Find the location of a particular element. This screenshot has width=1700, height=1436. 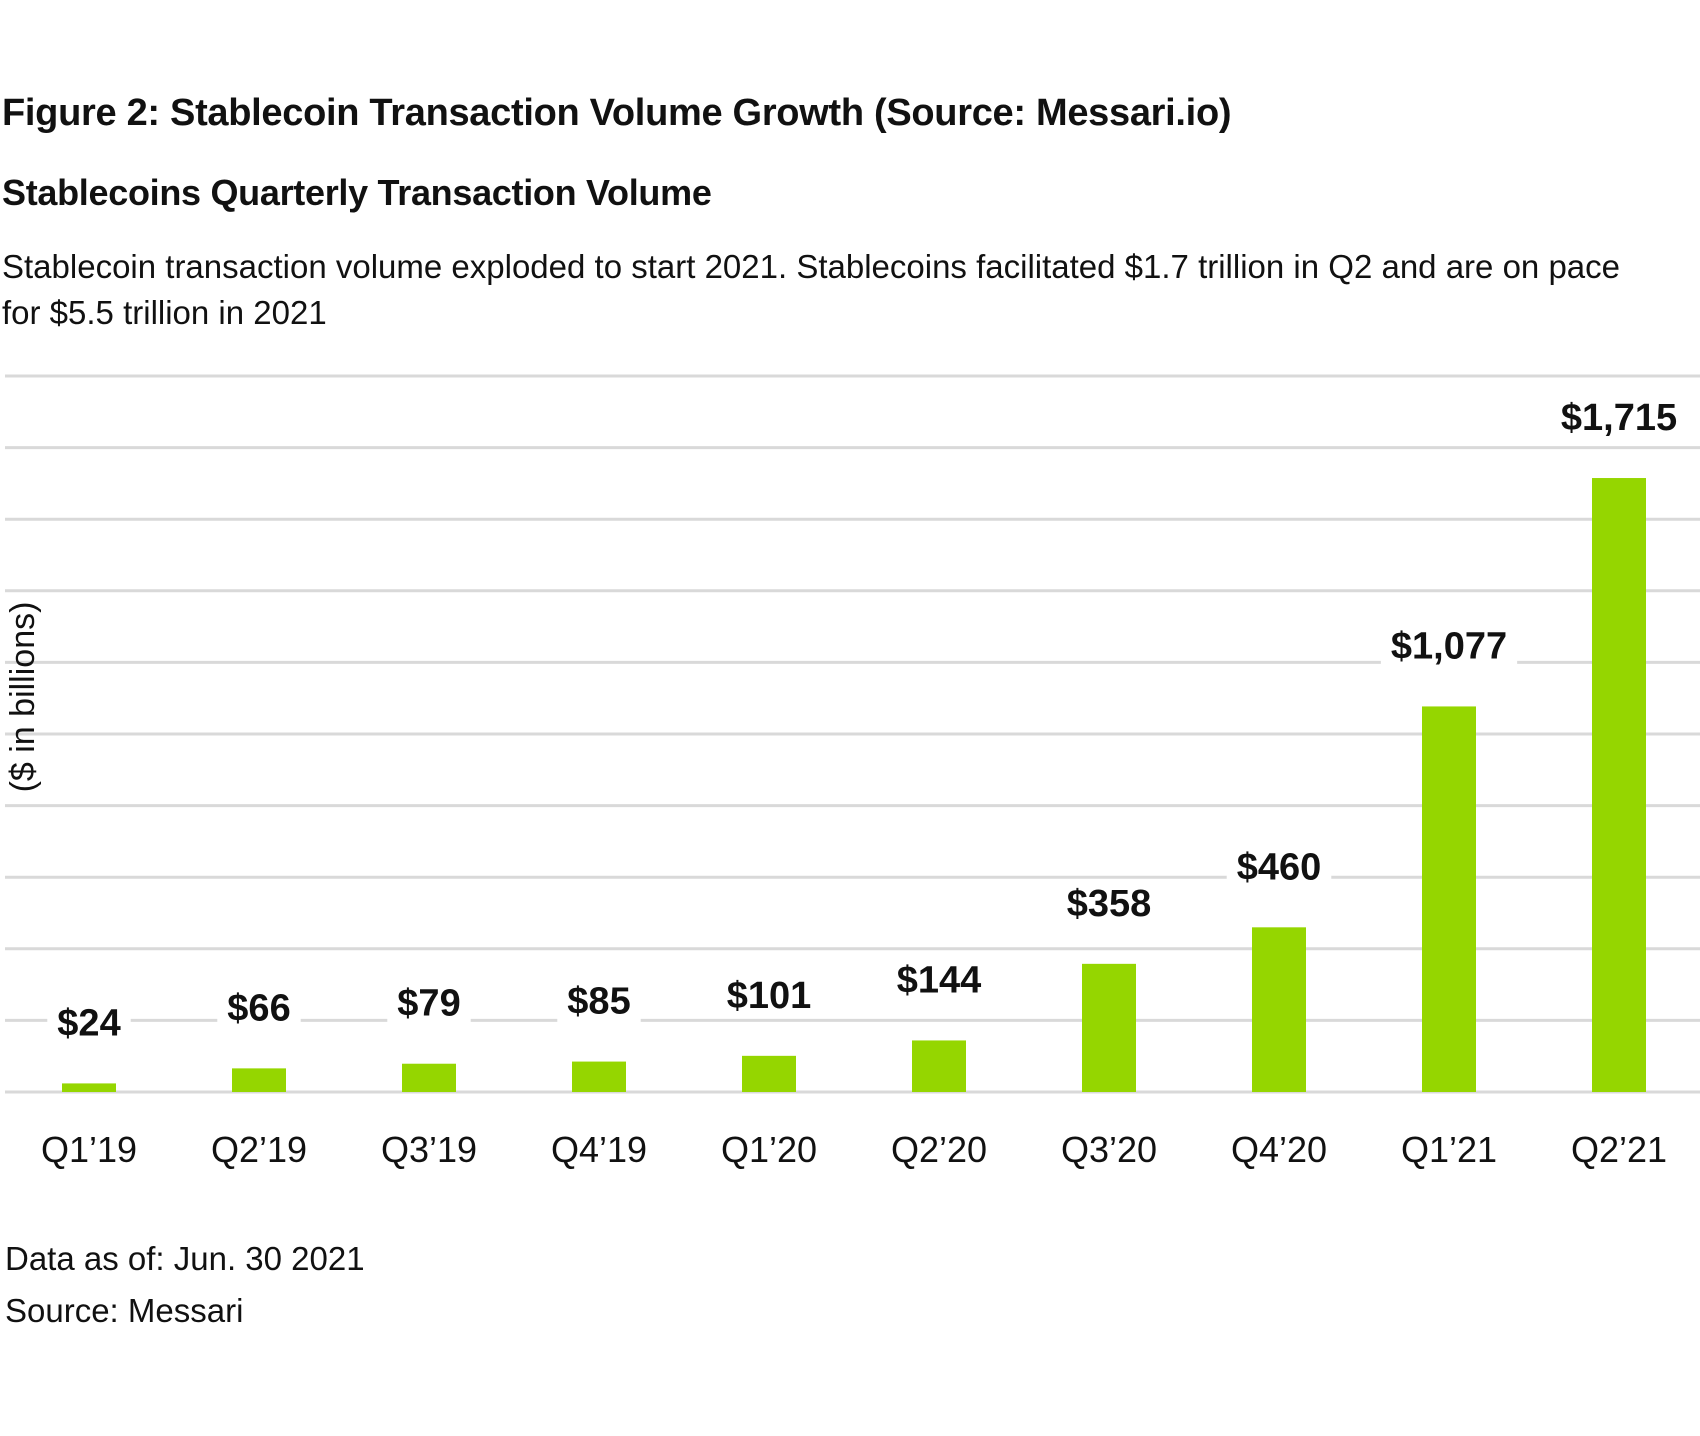

bar-value-label: $358 is located at coordinates (1109, 904).